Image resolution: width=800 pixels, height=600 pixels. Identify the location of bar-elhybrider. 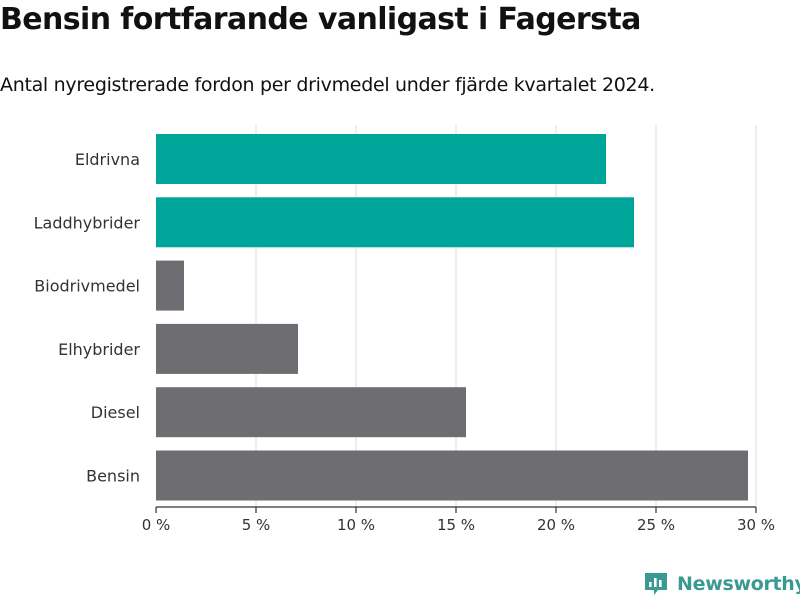
(227, 348).